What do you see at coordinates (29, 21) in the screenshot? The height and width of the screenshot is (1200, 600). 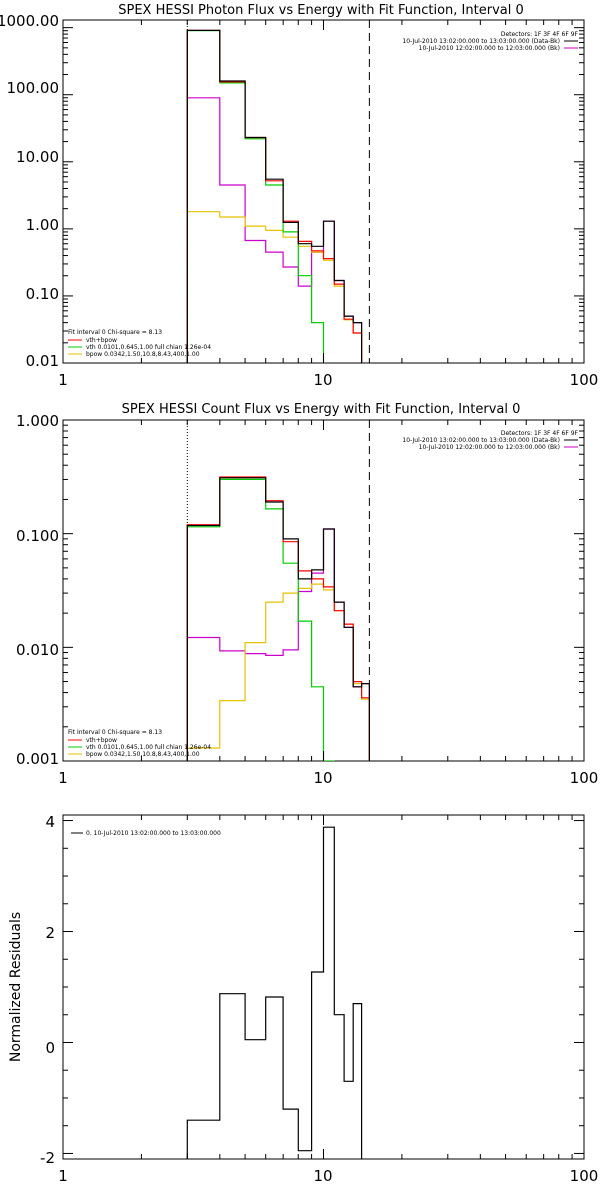 I see `photon-ytick-1000: 1000.00` at bounding box center [29, 21].